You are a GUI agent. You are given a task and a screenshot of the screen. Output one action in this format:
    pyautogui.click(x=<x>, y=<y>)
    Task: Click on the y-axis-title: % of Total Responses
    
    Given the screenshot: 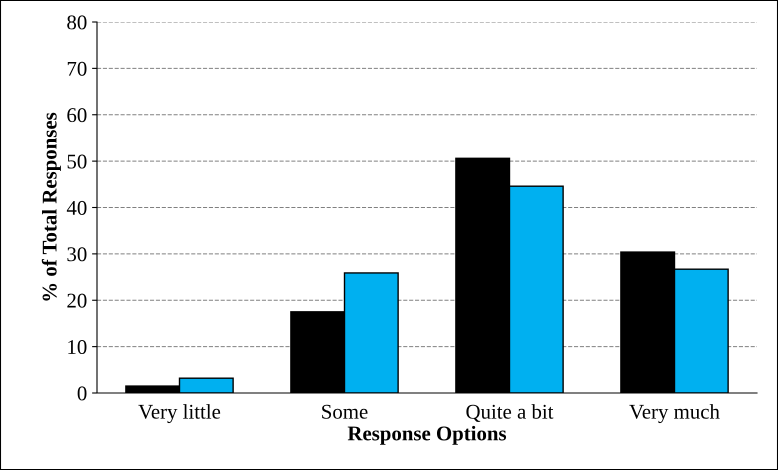 What is the action you would take?
    pyautogui.click(x=51, y=206)
    